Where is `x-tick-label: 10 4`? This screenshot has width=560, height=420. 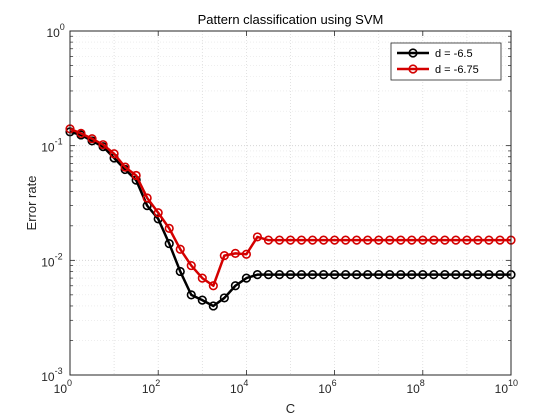 x-tick-label: 10 4 is located at coordinates (239, 387).